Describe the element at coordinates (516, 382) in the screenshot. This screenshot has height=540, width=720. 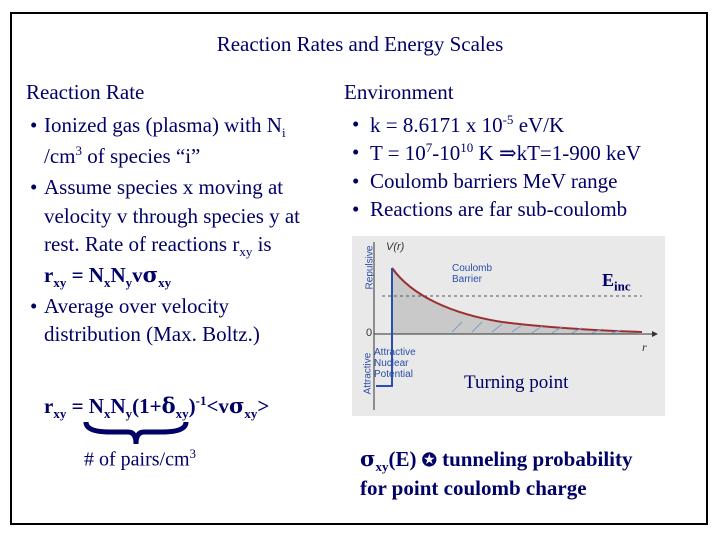
I see `turning-point-label: Turning point` at that location.